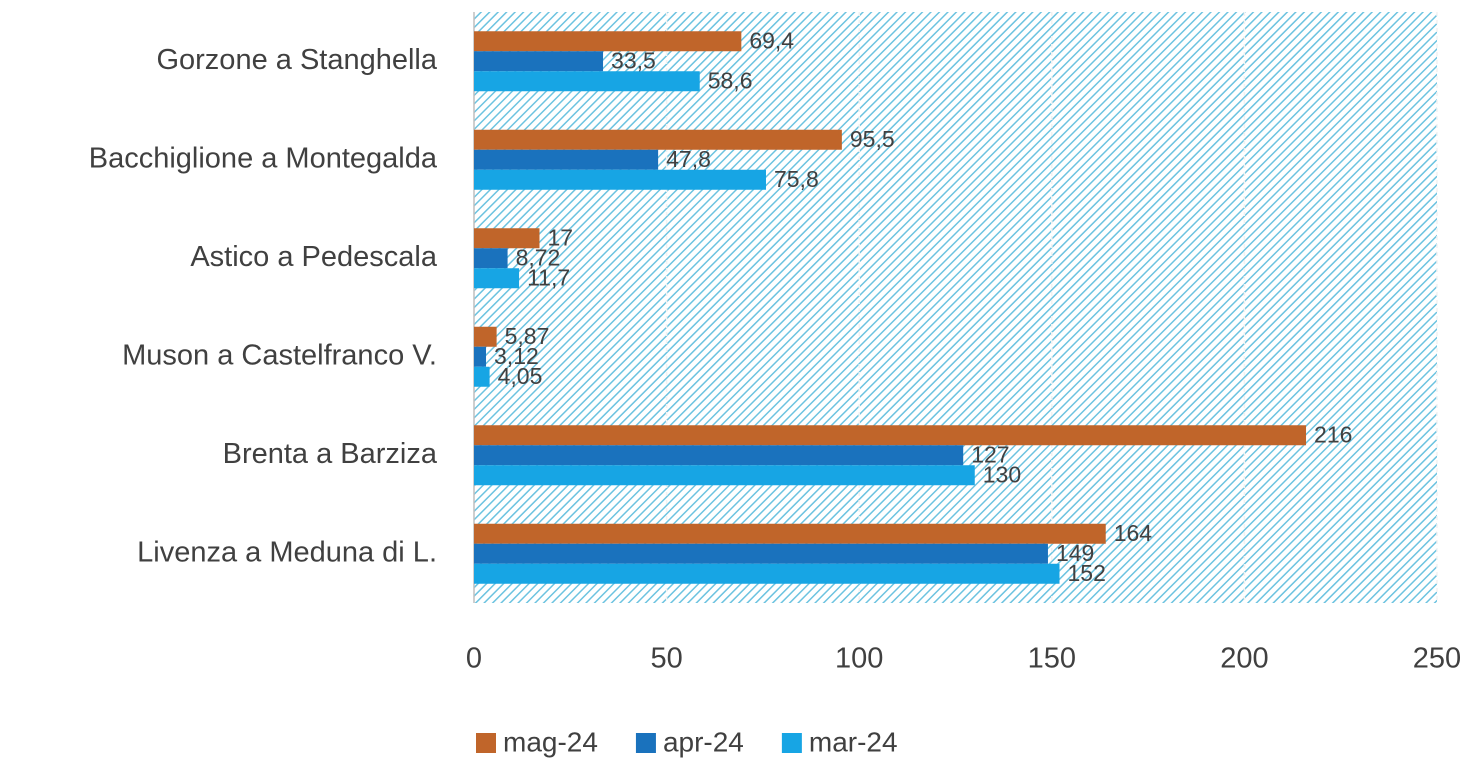 This screenshot has width=1469, height=758. I want to click on x-tick-label: 250, so click(1437, 659).